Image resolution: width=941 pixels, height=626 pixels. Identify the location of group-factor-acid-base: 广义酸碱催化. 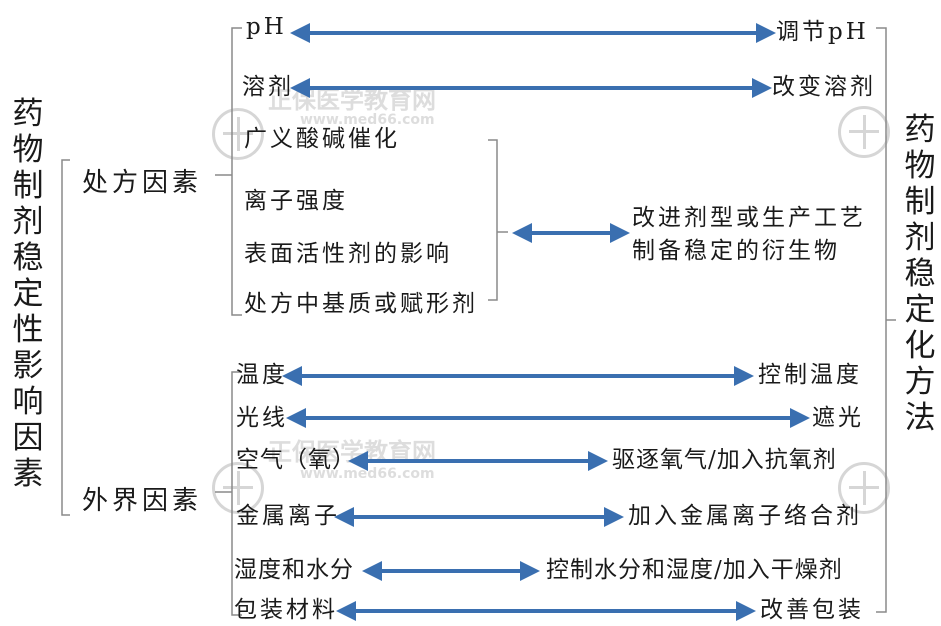
(322, 139).